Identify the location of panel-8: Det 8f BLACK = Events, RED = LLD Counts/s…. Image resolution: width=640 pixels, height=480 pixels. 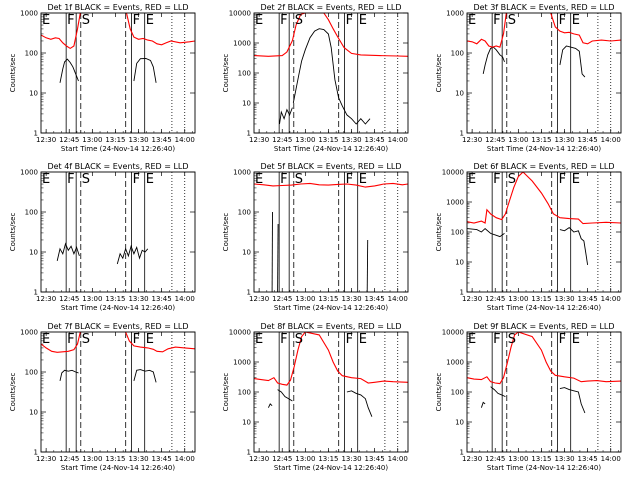
(315, 397).